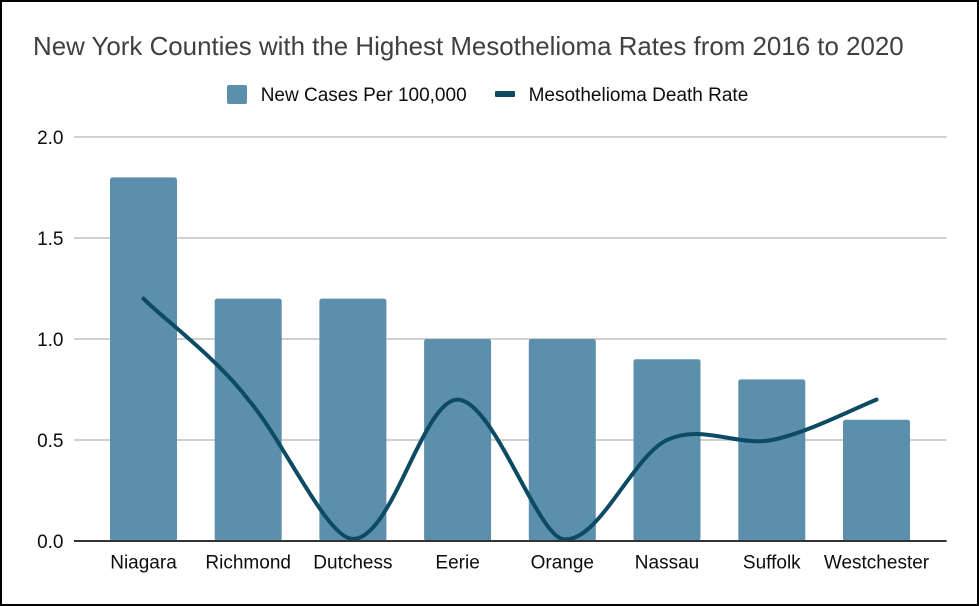 This screenshot has height=606, width=979. I want to click on svg-text: Dutchess, so click(352, 562).